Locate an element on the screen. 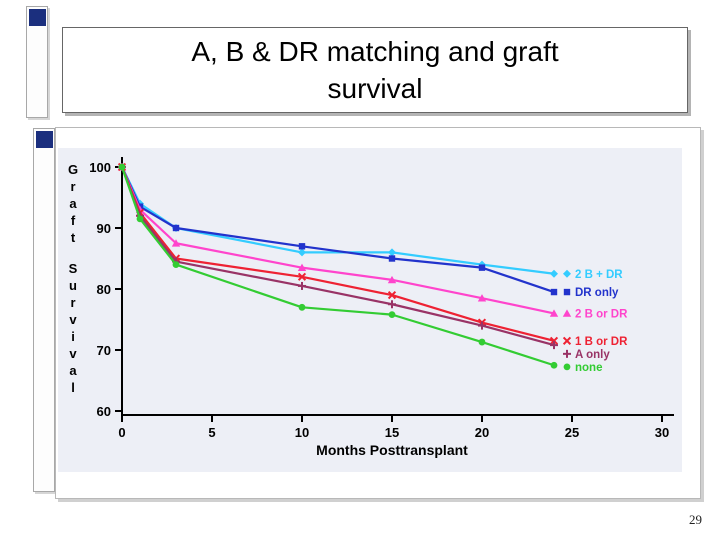 Image resolution: width=720 pixels, height=540 pixels. legend-label: A only is located at coordinates (592, 355).